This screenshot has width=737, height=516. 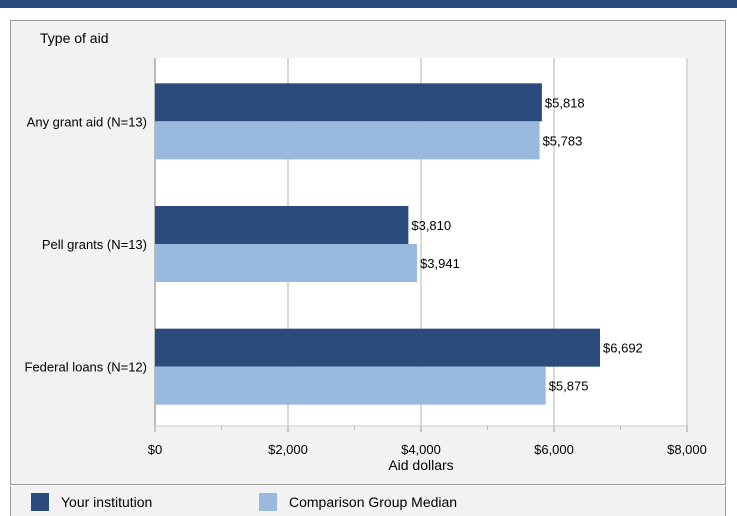 I want to click on legend-item-your-institution: Your institution, so click(x=91, y=502).